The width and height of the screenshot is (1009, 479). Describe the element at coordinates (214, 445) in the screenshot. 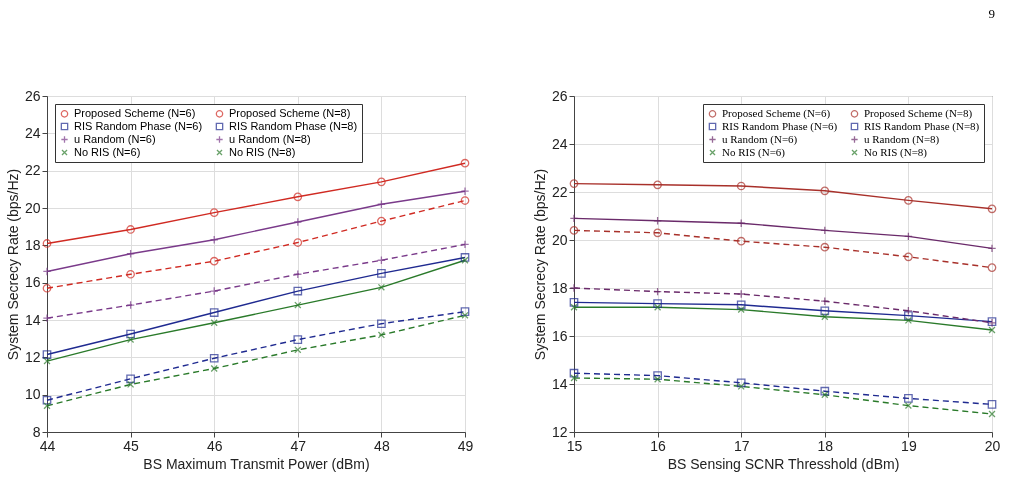

I see `x-tick-label: 46` at that location.